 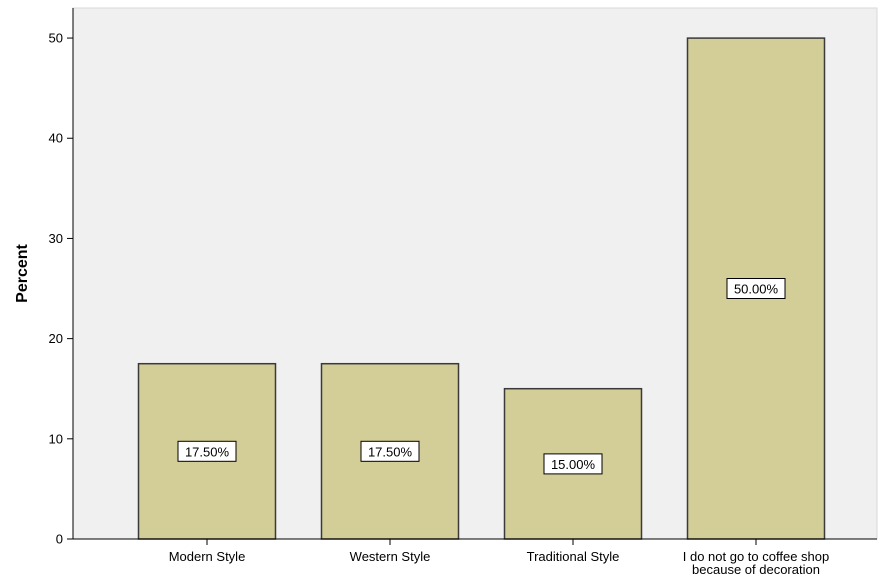 I want to click on y-tick-label-30: 30, so click(x=56, y=238).